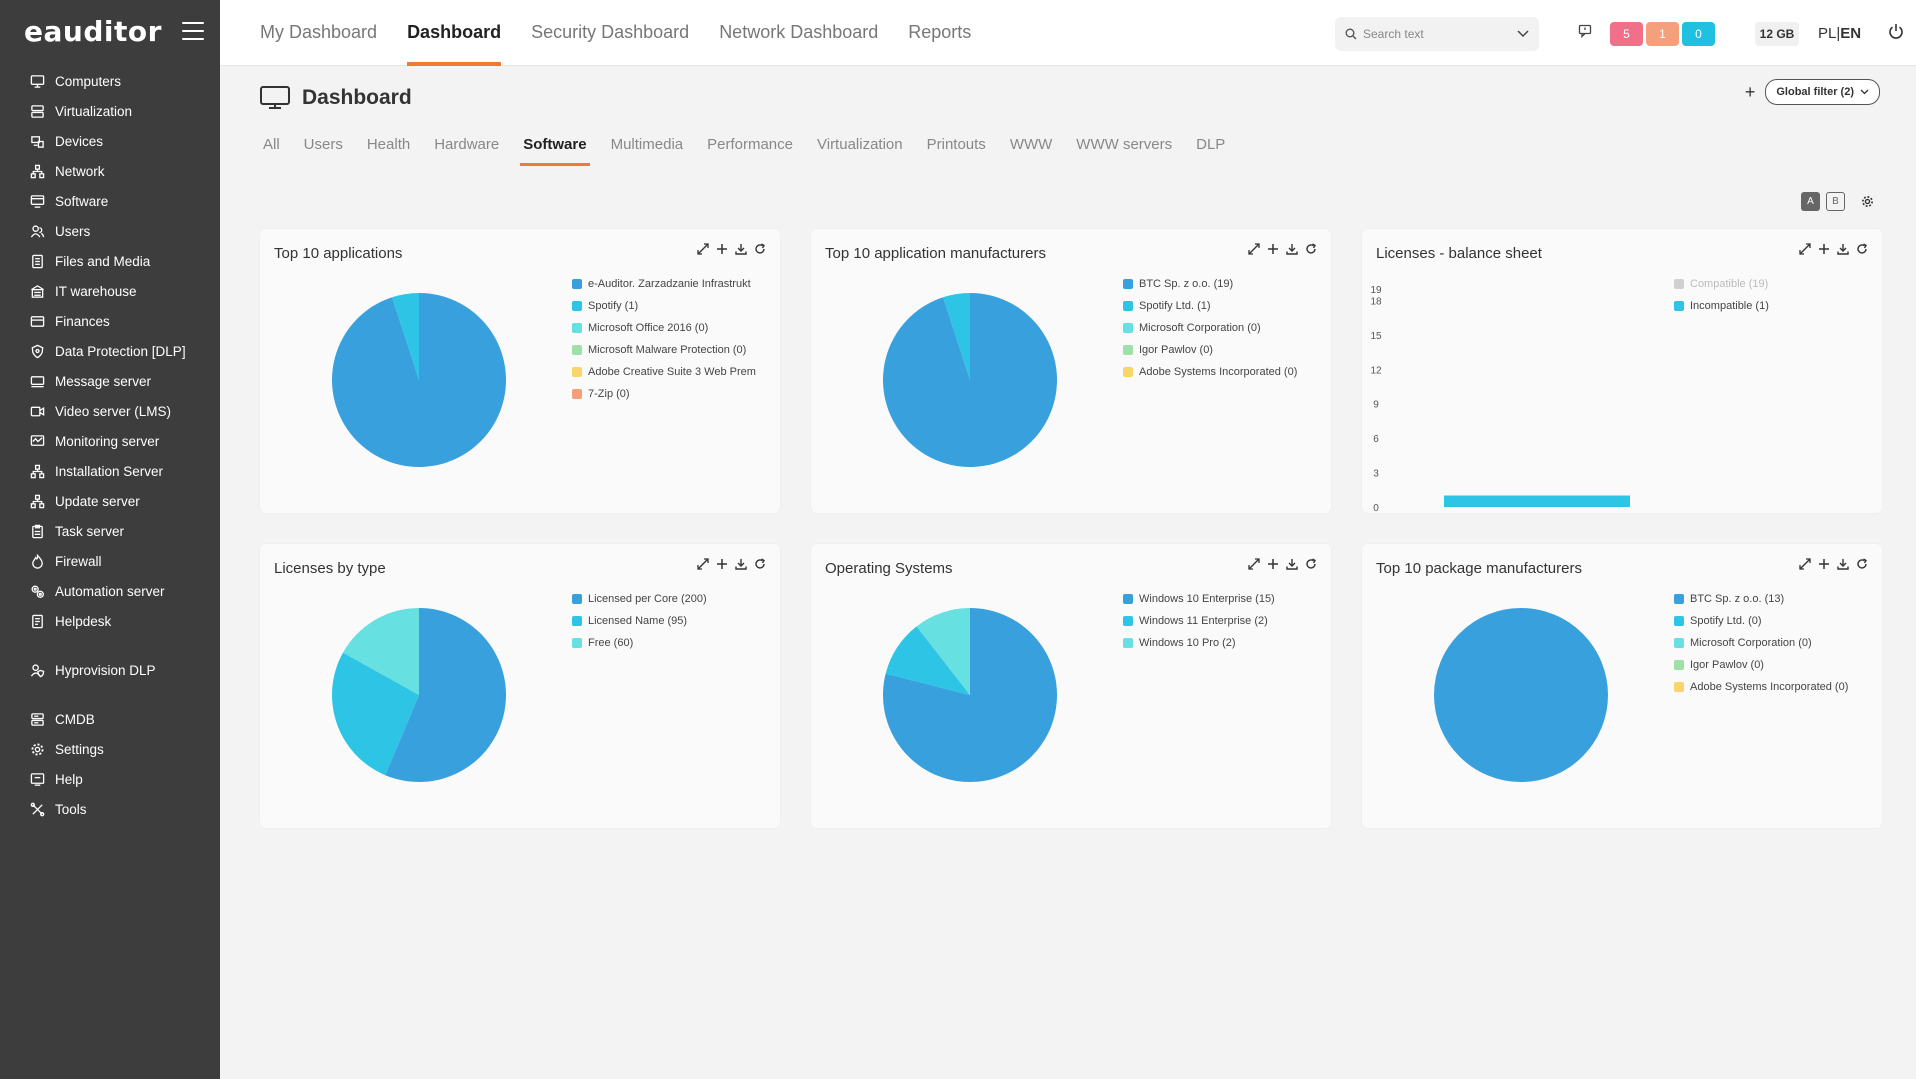 This screenshot has width=1916, height=1079. Describe the element at coordinates (319, 32) in the screenshot. I see `tab-my-dashboard: My Dashboard` at that location.